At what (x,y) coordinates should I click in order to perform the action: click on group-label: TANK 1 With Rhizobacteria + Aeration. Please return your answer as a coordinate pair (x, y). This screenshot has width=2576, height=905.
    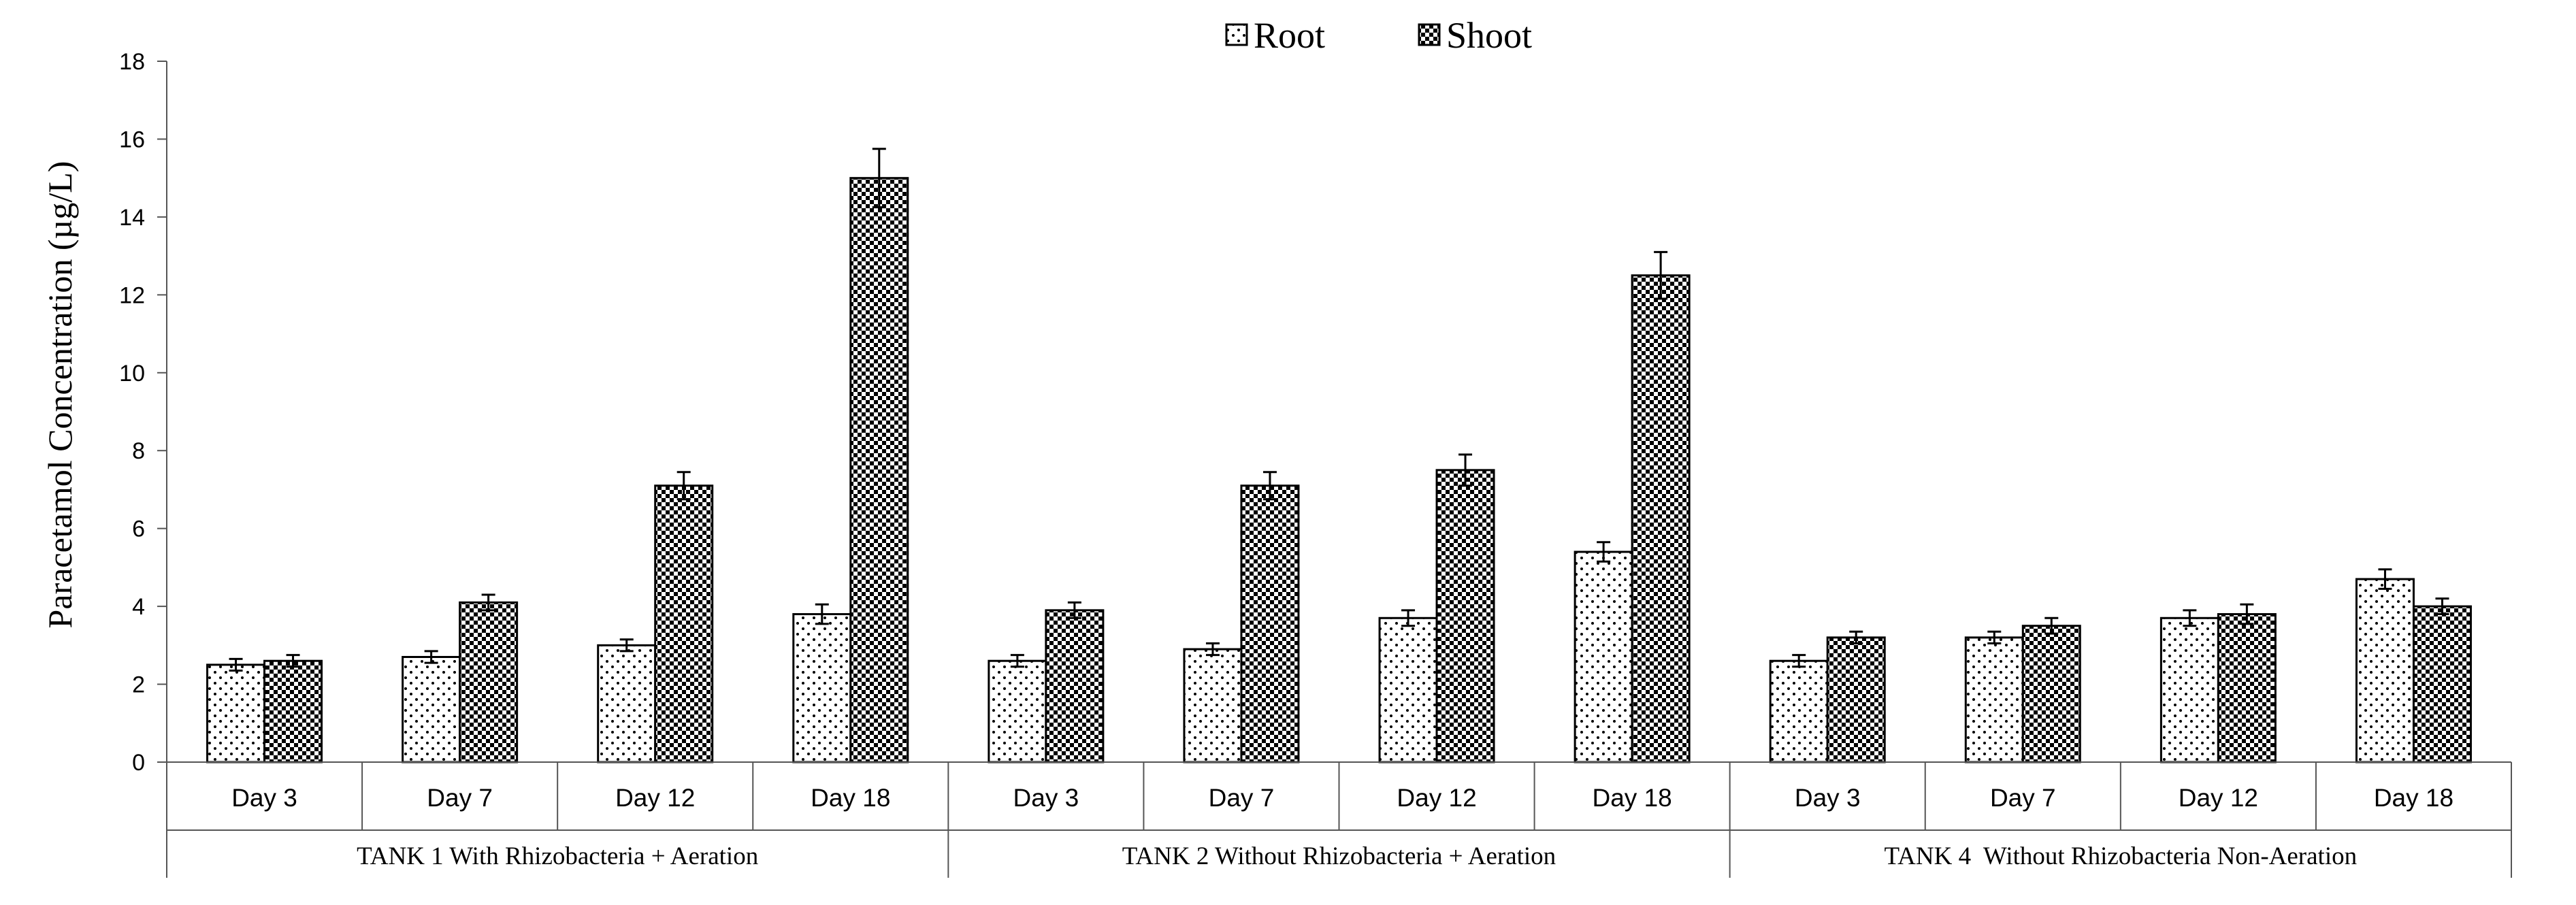
    Looking at the image, I should click on (557, 856).